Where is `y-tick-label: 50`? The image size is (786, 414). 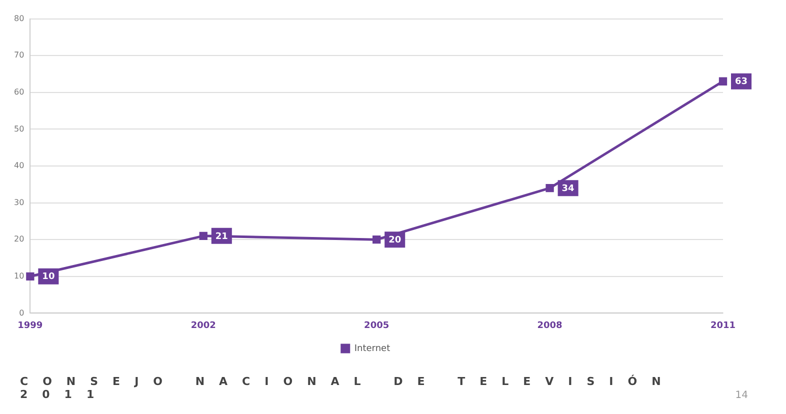 y-tick-label: 50 is located at coordinates (19, 129).